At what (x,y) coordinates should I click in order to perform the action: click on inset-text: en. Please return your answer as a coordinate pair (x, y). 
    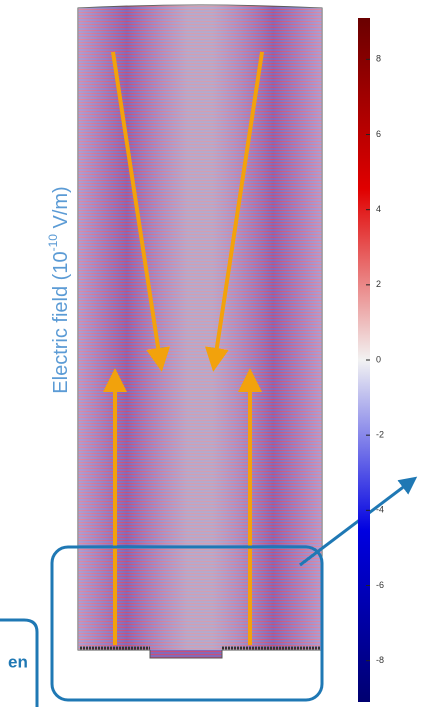
    Looking at the image, I should click on (18, 661).